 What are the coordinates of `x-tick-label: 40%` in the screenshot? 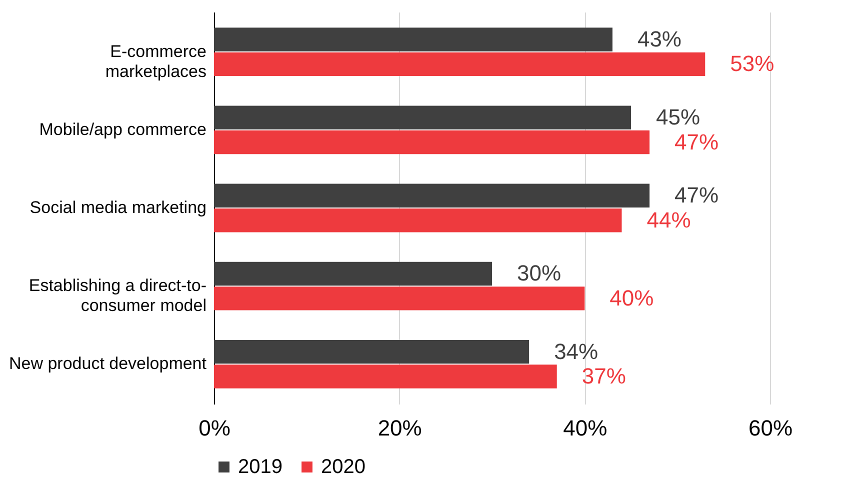 It's located at (585, 428).